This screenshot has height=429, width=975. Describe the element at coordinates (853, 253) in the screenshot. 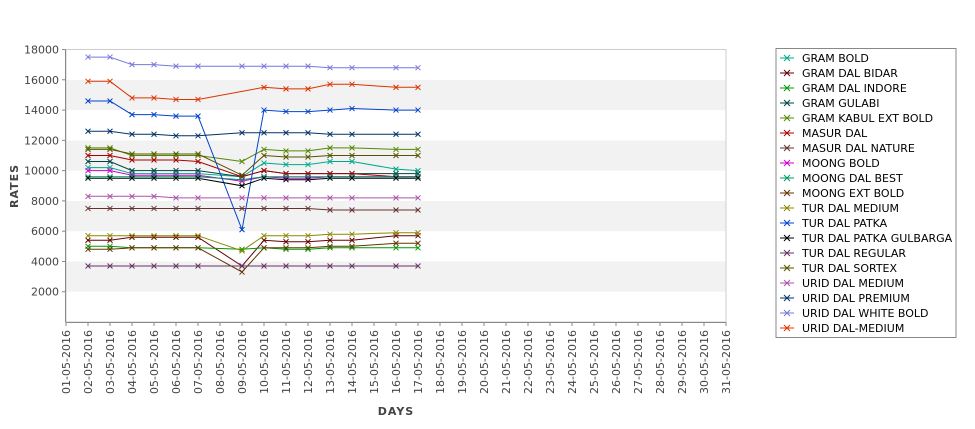

I see `legend-label: TUR DAL REGULAR` at that location.